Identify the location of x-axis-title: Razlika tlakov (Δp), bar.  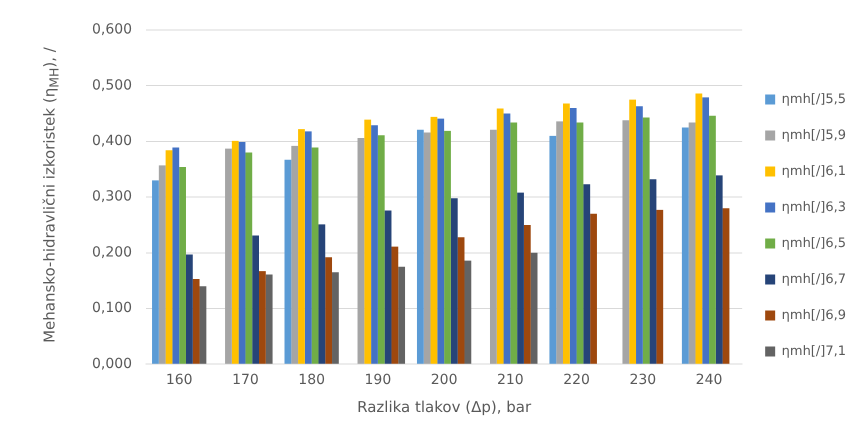
(444, 407).